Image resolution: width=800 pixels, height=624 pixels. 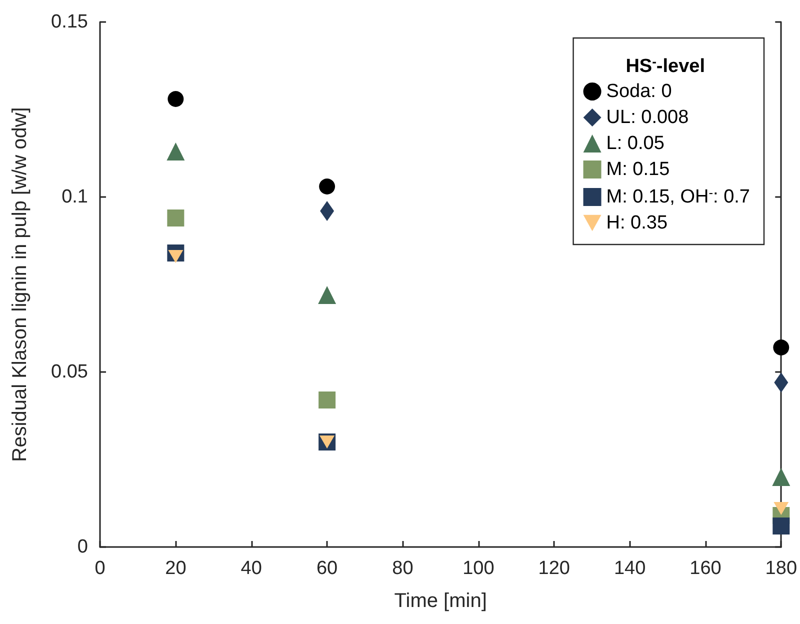 What do you see at coordinates (251, 568) in the screenshot?
I see `x-tick-label: 40` at bounding box center [251, 568].